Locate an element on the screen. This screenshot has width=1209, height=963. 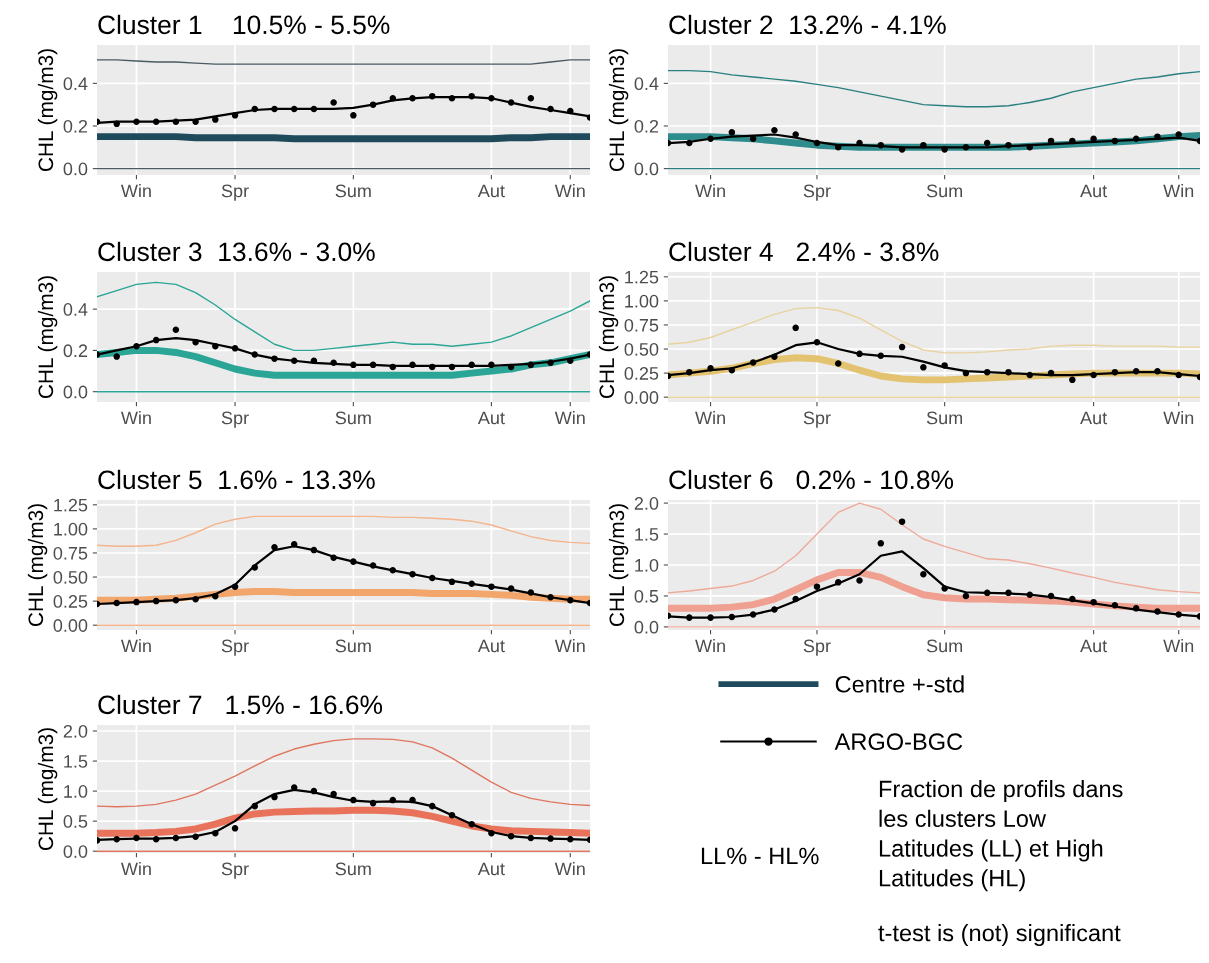
y-tick-label: 2.0 is located at coordinates (75, 731).